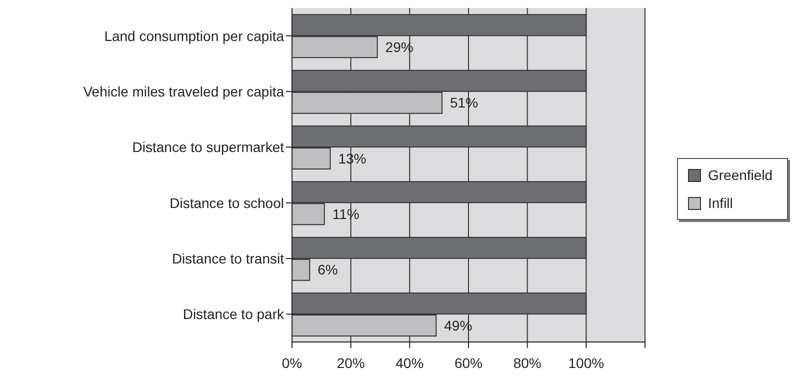 This screenshot has width=812, height=386. What do you see at coordinates (586, 362) in the screenshot?
I see `x-tick-label: 100%` at bounding box center [586, 362].